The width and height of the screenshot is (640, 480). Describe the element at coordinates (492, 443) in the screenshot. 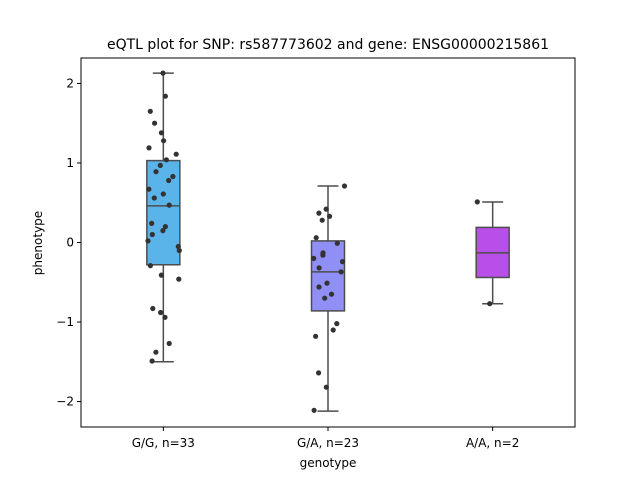

I see `x-tick-label: A/A, n=2` at that location.